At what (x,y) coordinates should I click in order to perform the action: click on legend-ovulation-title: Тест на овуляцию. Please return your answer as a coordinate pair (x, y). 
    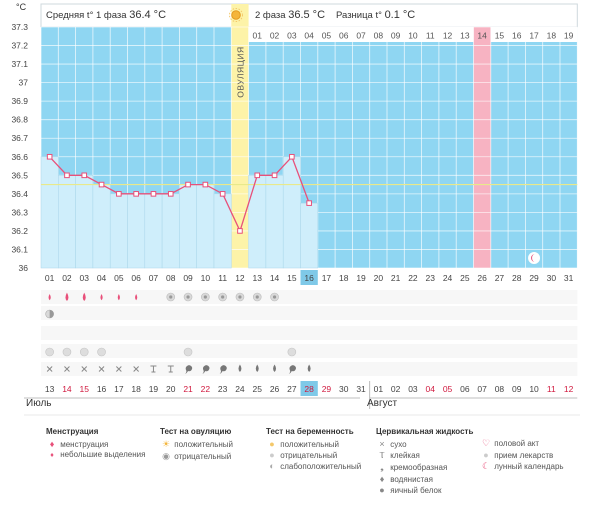
    Looking at the image, I should click on (196, 431).